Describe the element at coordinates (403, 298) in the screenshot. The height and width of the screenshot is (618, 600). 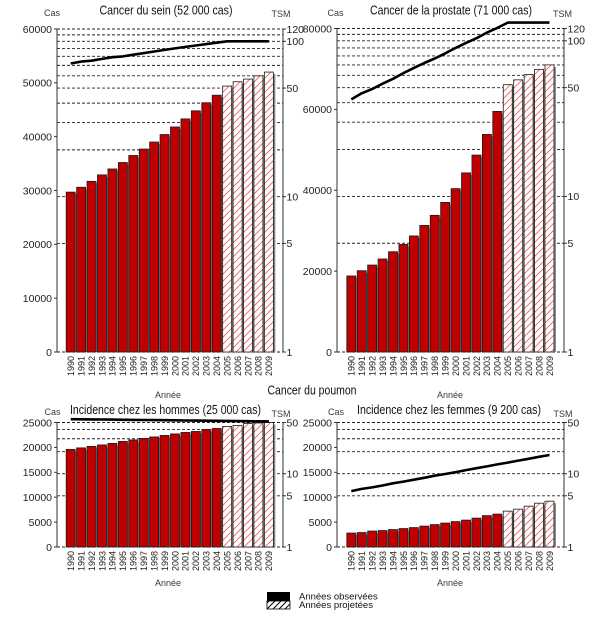
I see `bar-observed-1995` at that location.